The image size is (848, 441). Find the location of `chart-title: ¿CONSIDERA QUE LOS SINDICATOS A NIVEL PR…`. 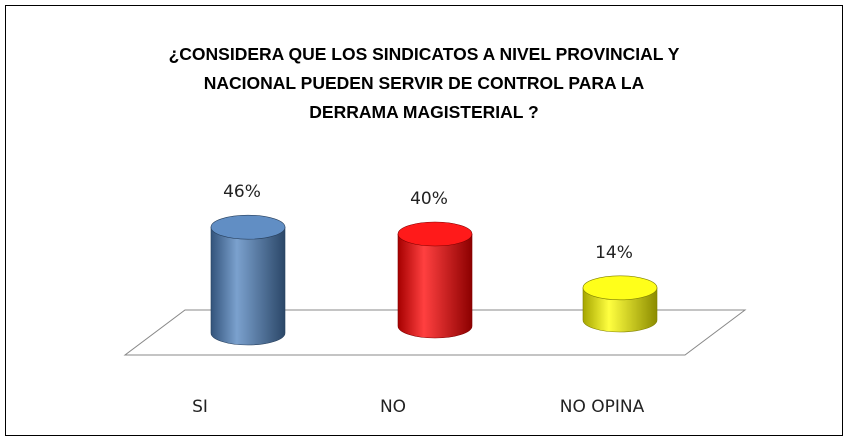

chart-title: ¿CONSIDERA QUE LOS SINDICATOS A NIVEL PR… is located at coordinates (424, 83).